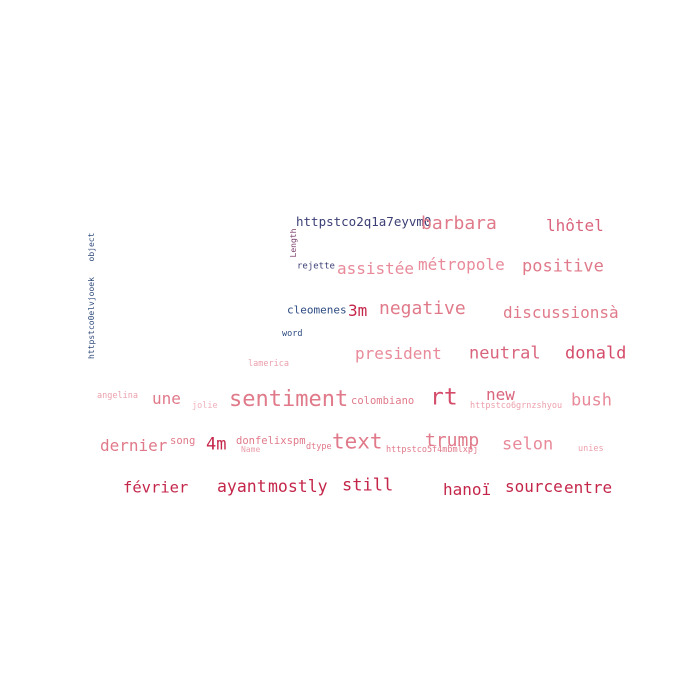 This screenshot has height=700, width=700. What do you see at coordinates (591, 448) in the screenshot?
I see `word-unies: unies` at bounding box center [591, 448].